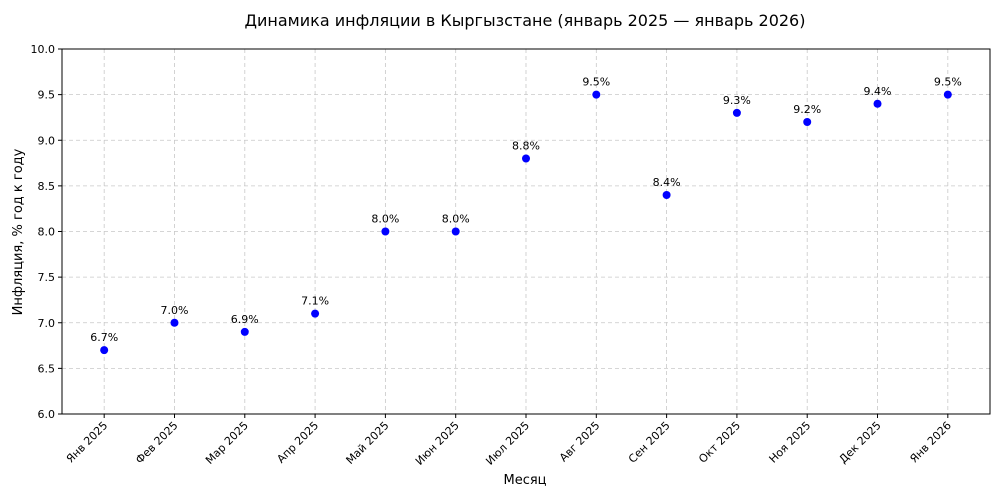 The height and width of the screenshot is (500, 1000). I want to click on x-tick-label: Сен 2025, so click(649, 442).